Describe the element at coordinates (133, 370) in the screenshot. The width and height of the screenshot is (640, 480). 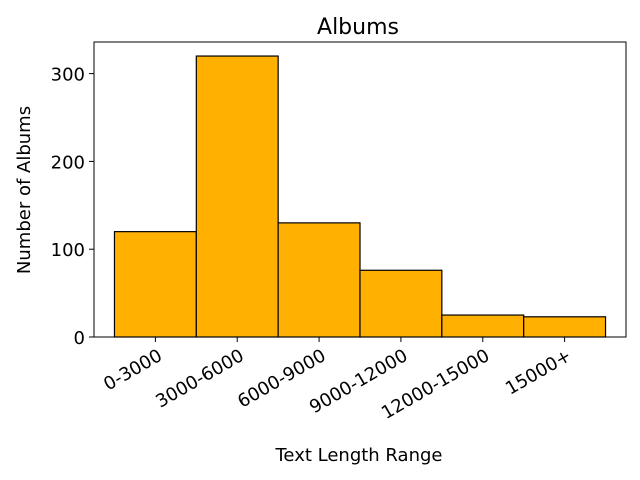
I see `x-tick-label: 0-3000` at that location.